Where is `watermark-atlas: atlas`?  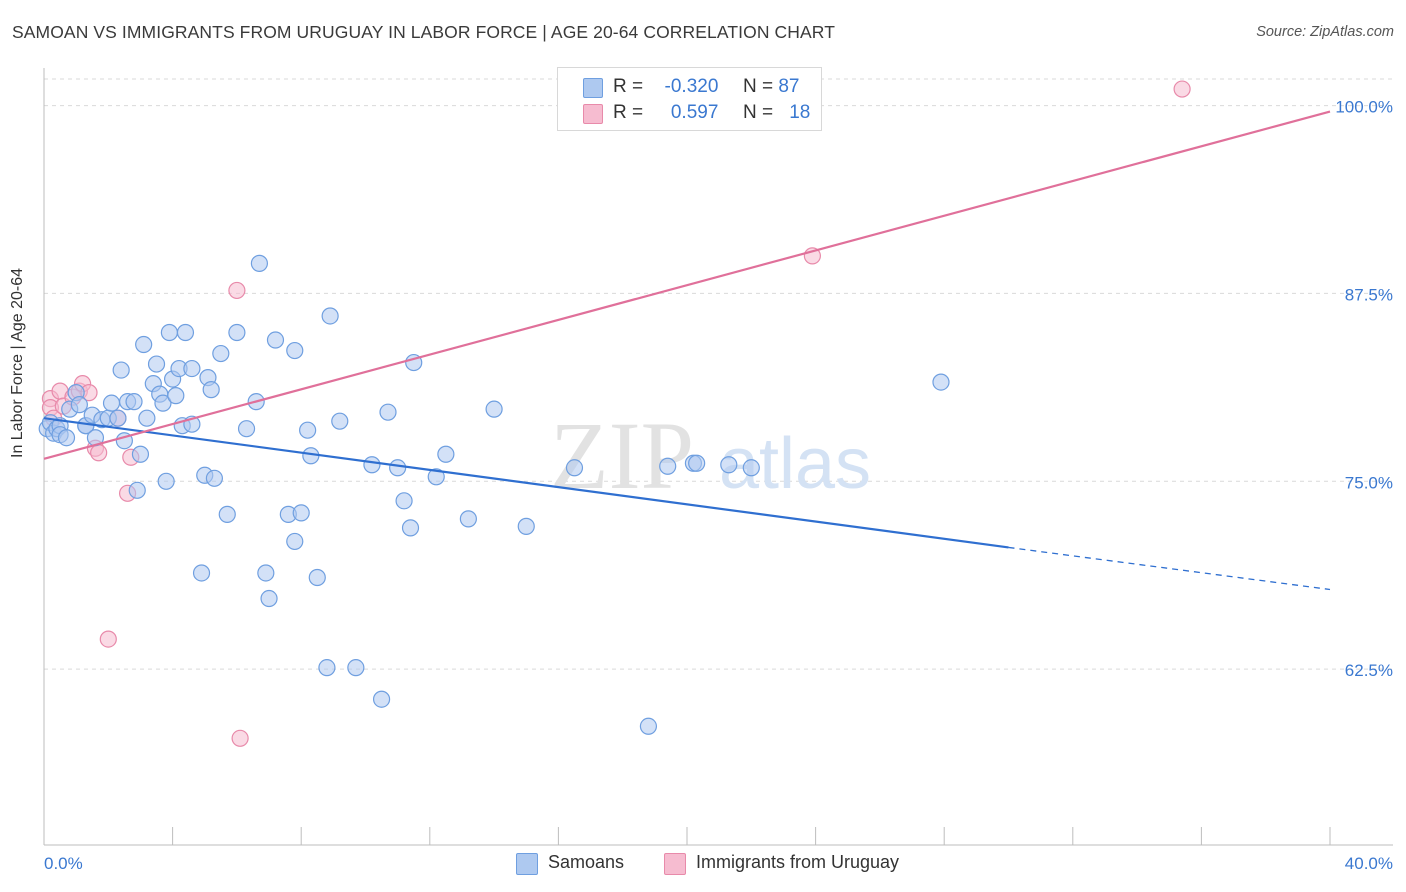 watermark-atlas: atlas is located at coordinates (795, 464).